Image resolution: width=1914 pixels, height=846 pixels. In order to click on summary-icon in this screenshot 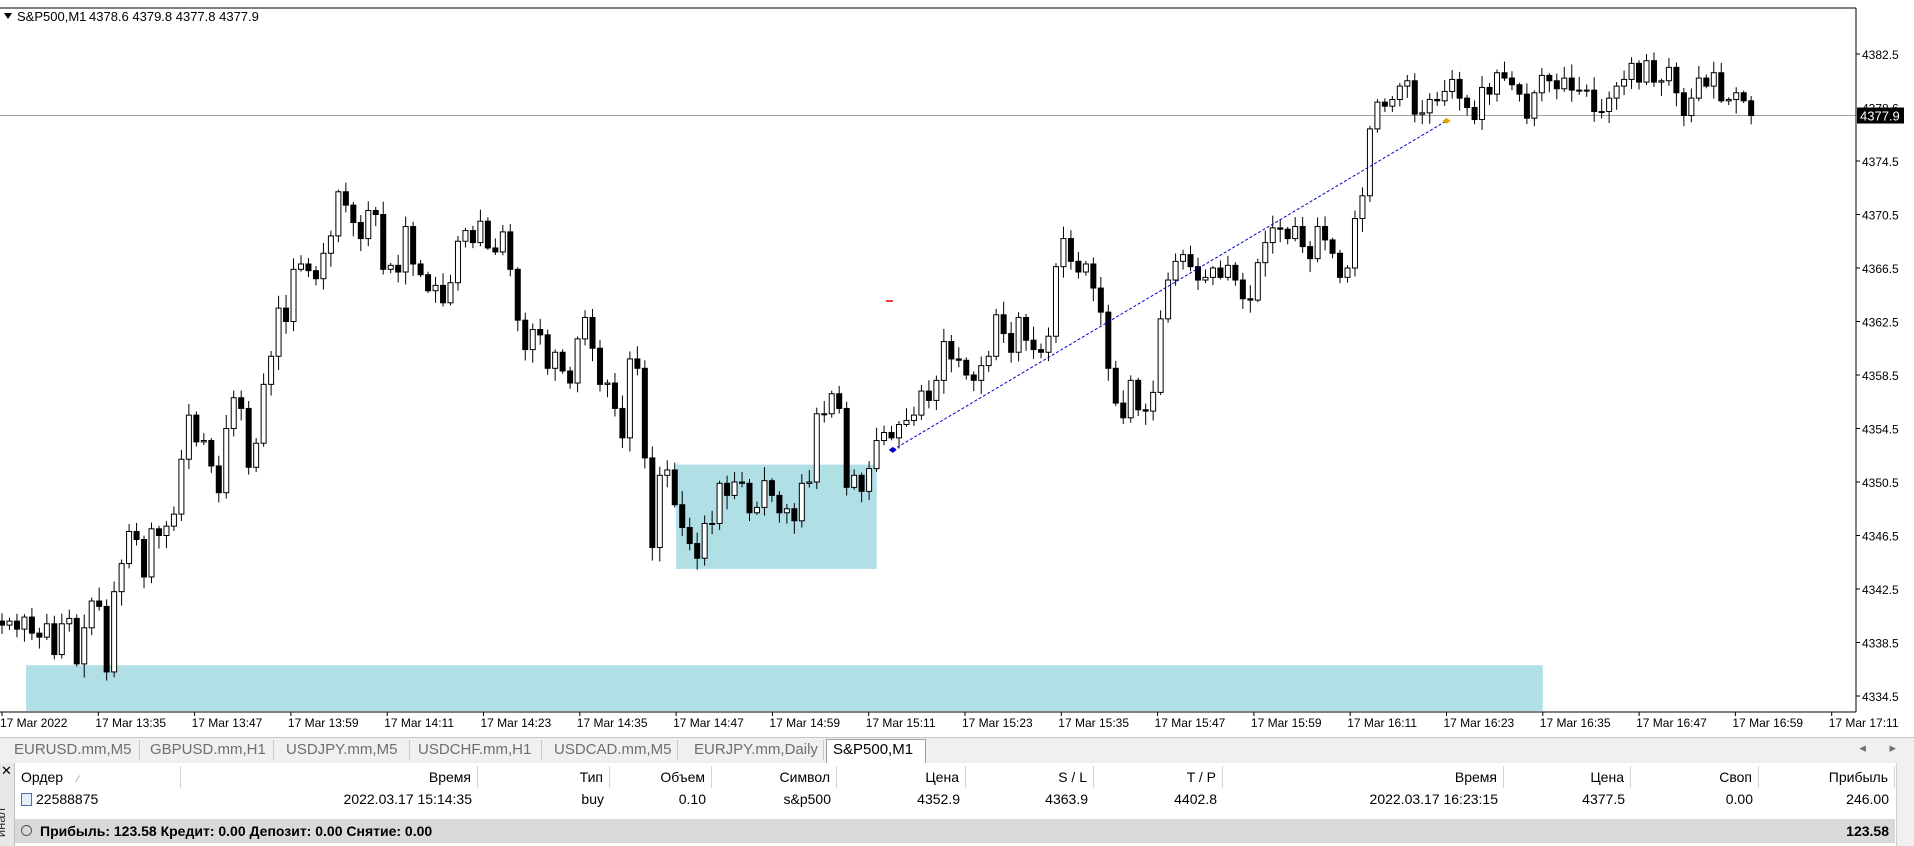, I will do `click(26, 830)`.